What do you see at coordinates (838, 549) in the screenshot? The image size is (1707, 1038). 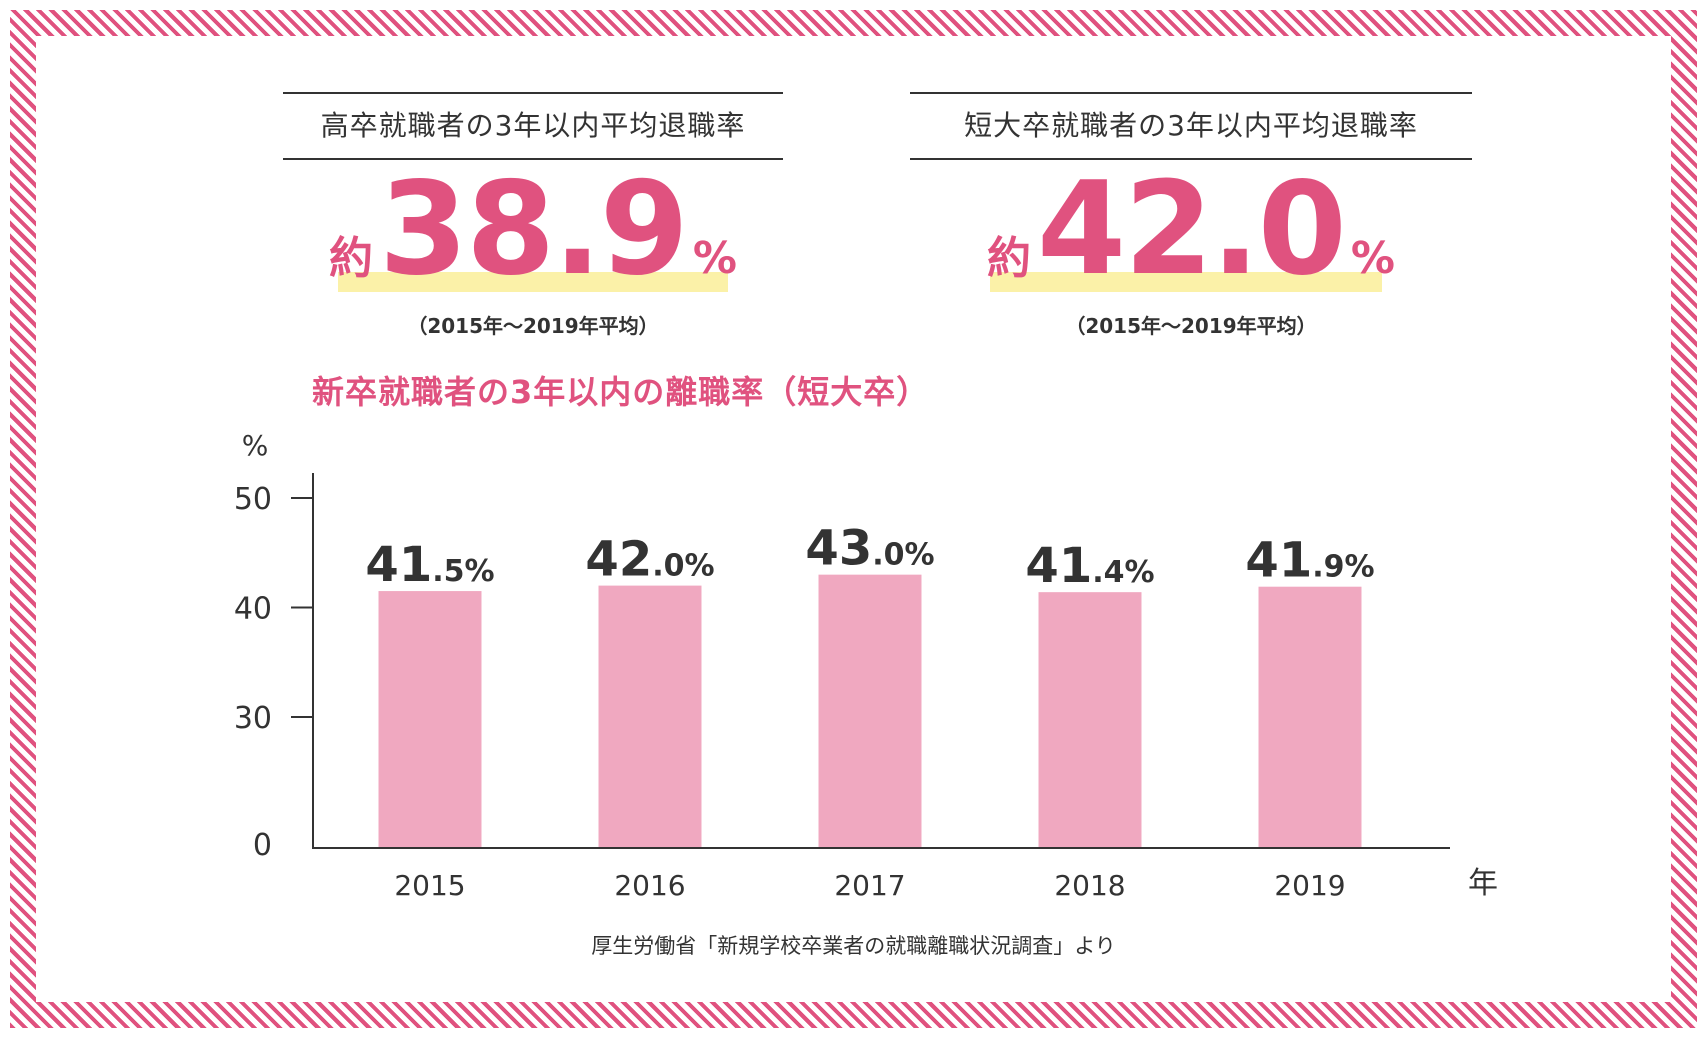 I see `bar-value-integer: 43` at bounding box center [838, 549].